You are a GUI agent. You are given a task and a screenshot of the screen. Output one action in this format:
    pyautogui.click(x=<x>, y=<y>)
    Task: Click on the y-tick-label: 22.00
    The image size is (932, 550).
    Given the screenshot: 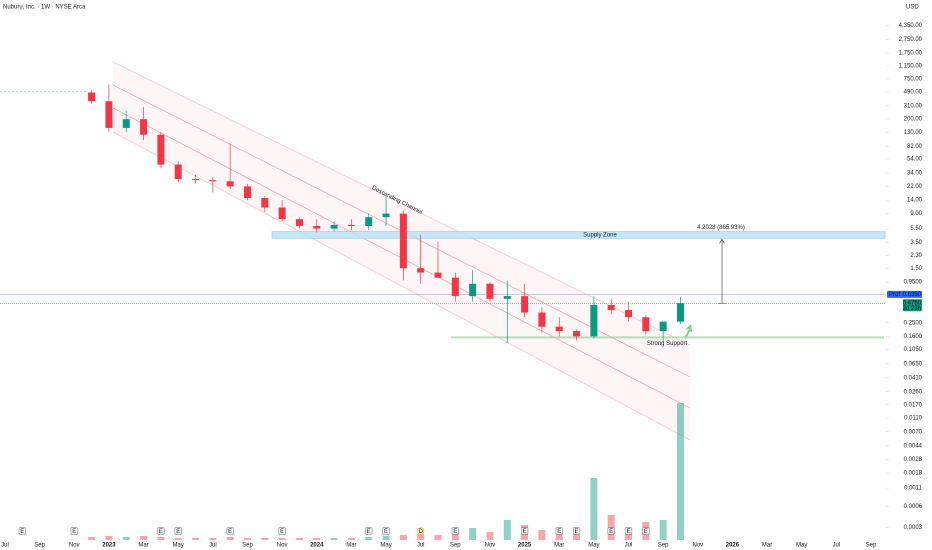 What is the action you would take?
    pyautogui.click(x=915, y=187)
    